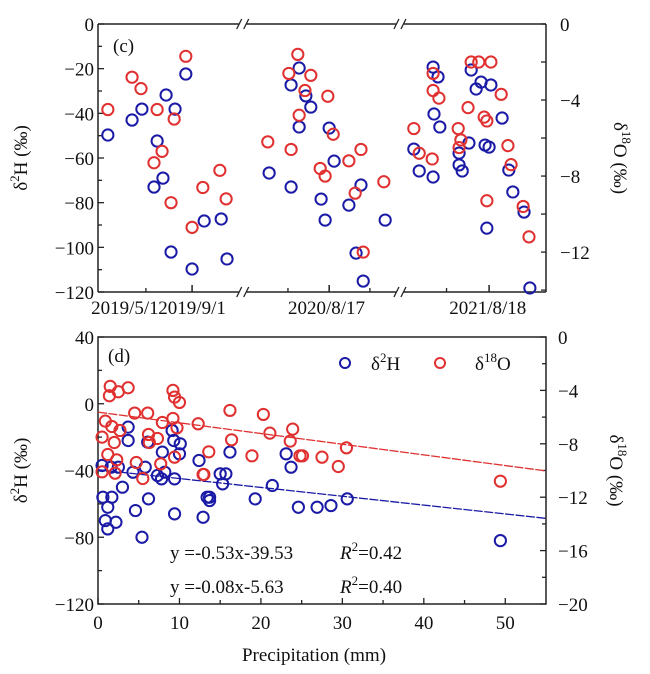 This screenshot has width=650, height=674. What do you see at coordinates (119, 356) in the screenshot?
I see `panel-label: (d)` at bounding box center [119, 356].